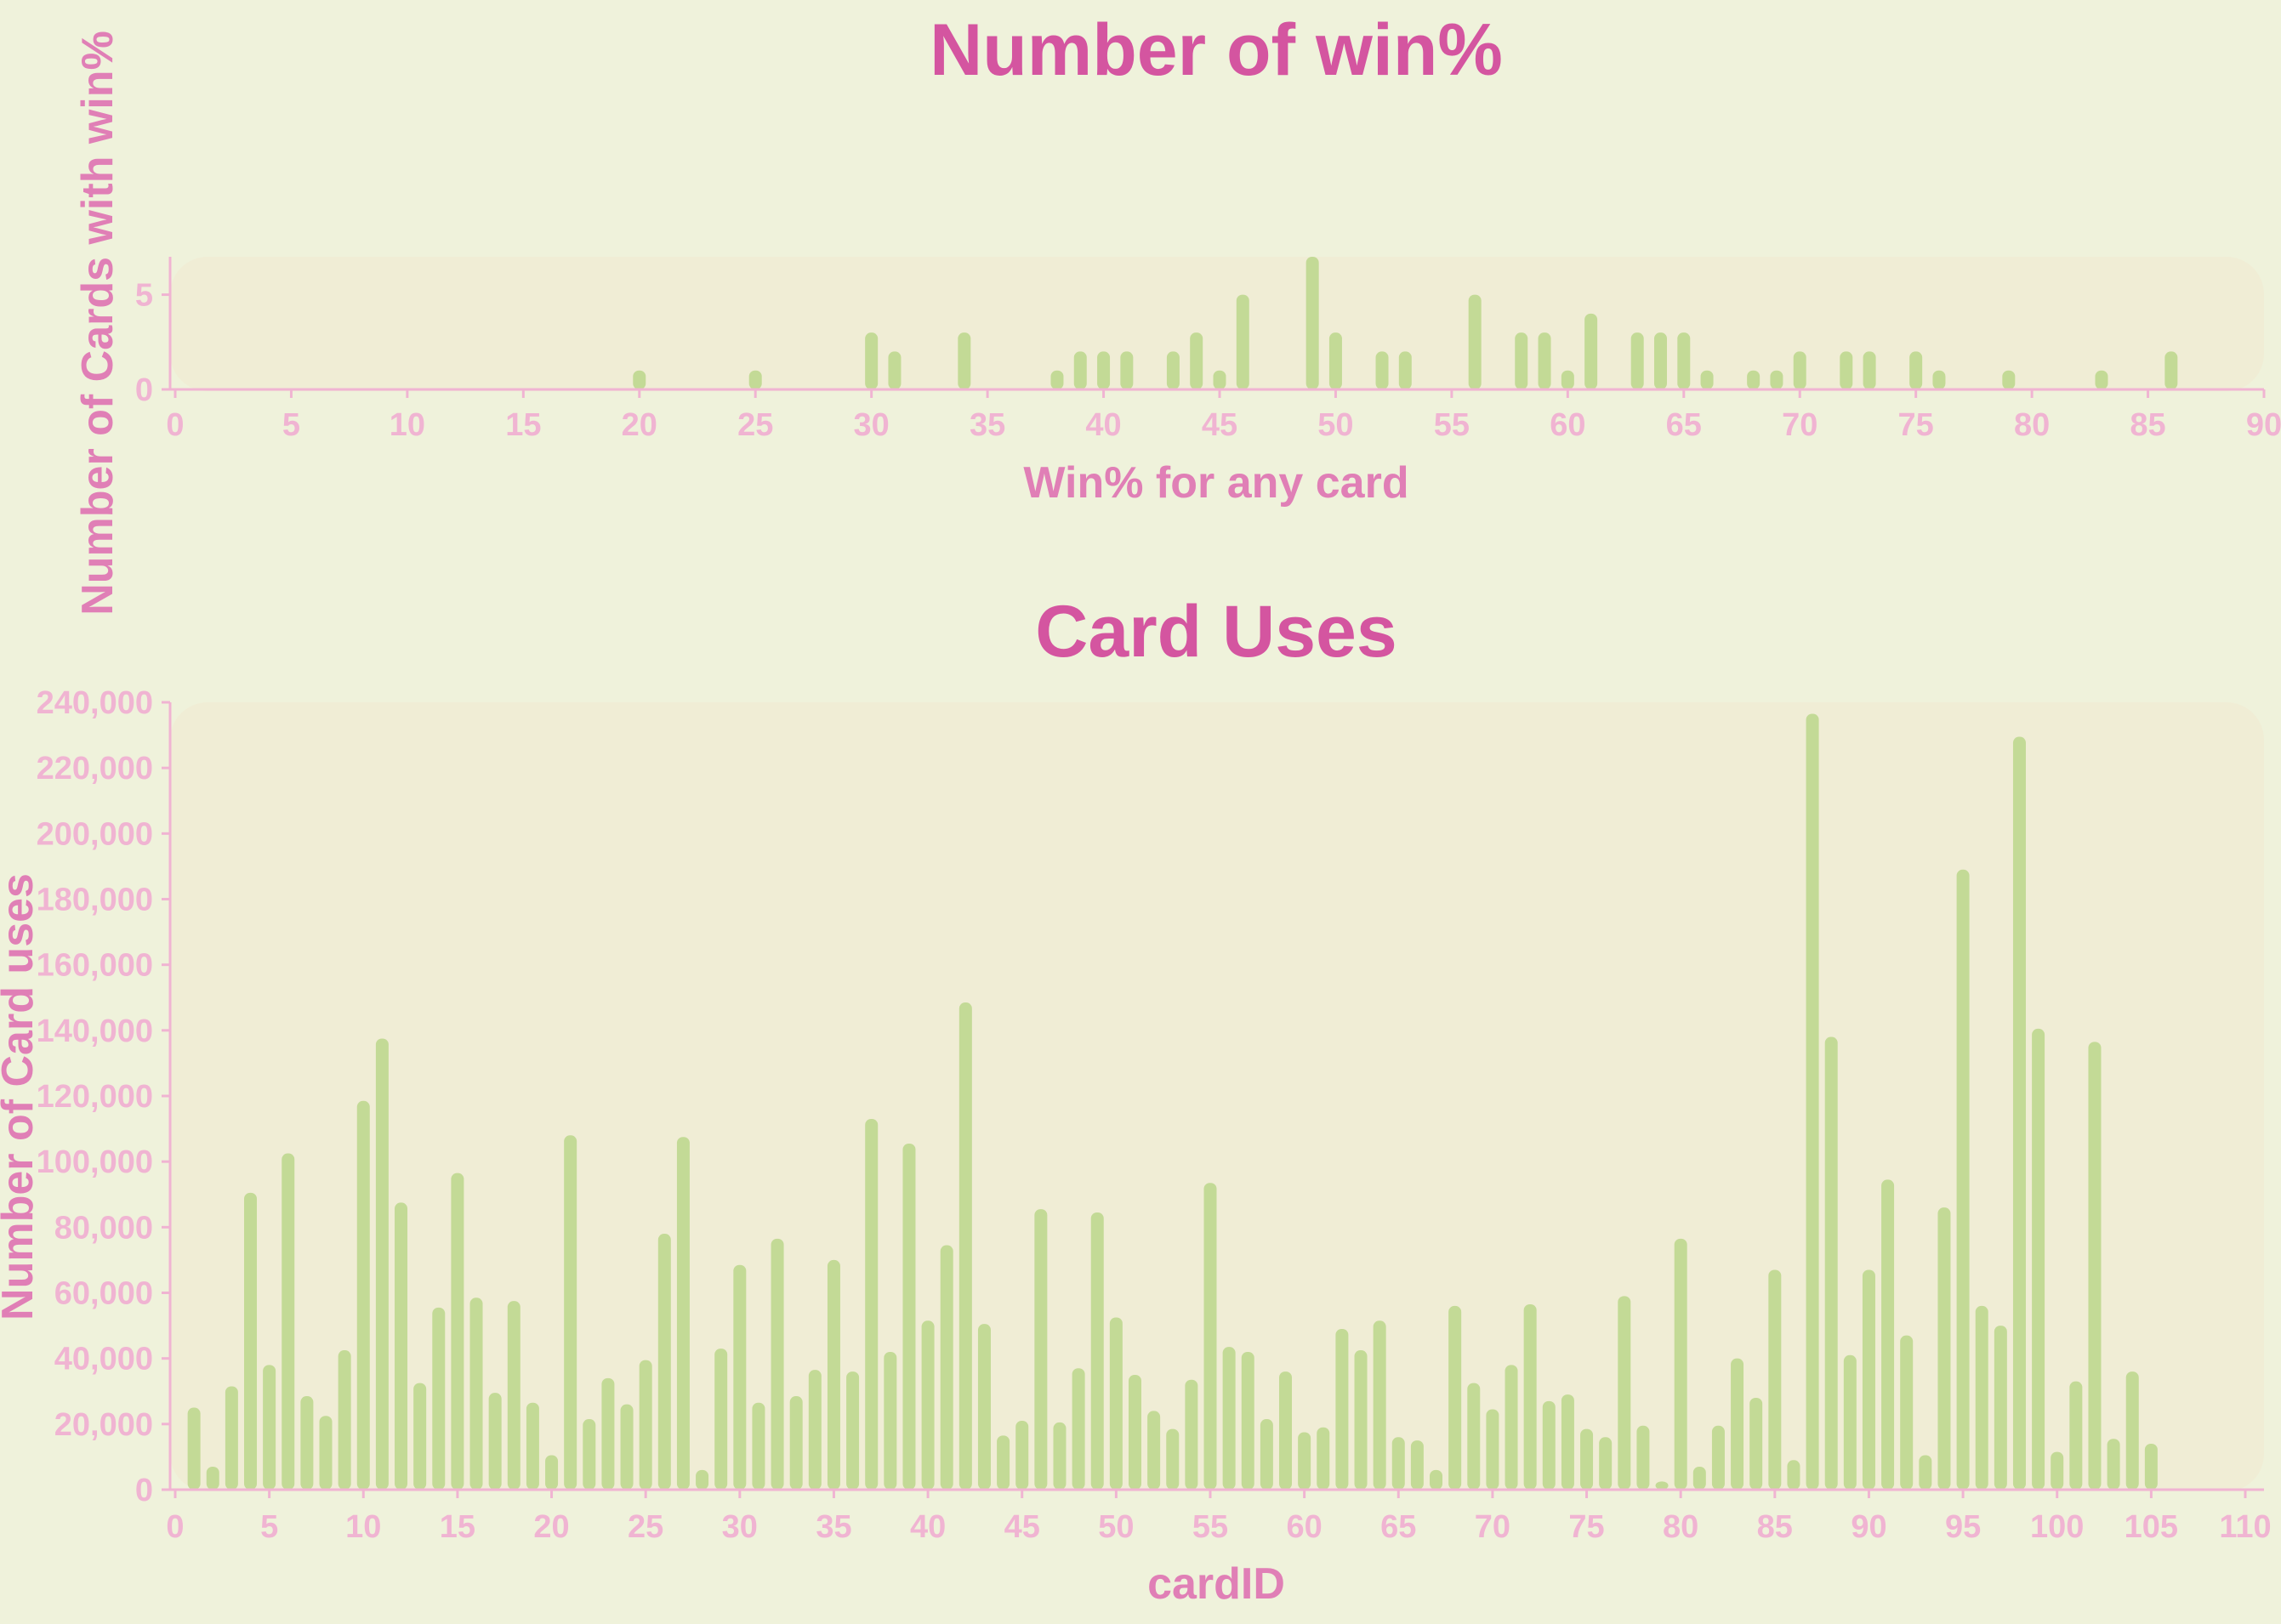 This screenshot has width=2281, height=1624. What do you see at coordinates (103, 1359) in the screenshot?
I see `card-uses-y-tick-label: 40,000` at bounding box center [103, 1359].